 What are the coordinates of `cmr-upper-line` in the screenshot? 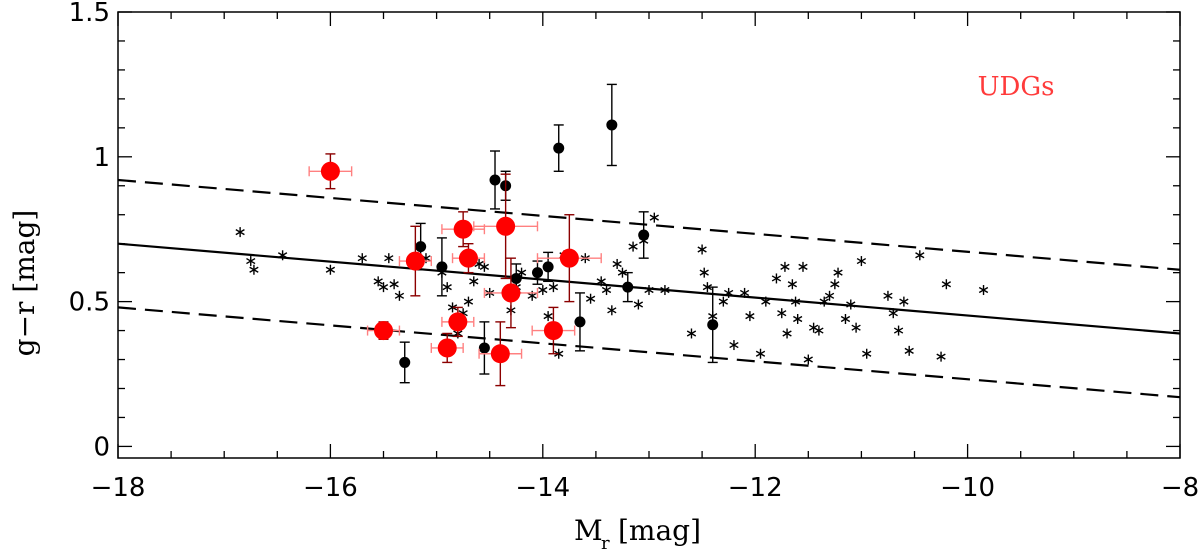 It's located at (649, 224).